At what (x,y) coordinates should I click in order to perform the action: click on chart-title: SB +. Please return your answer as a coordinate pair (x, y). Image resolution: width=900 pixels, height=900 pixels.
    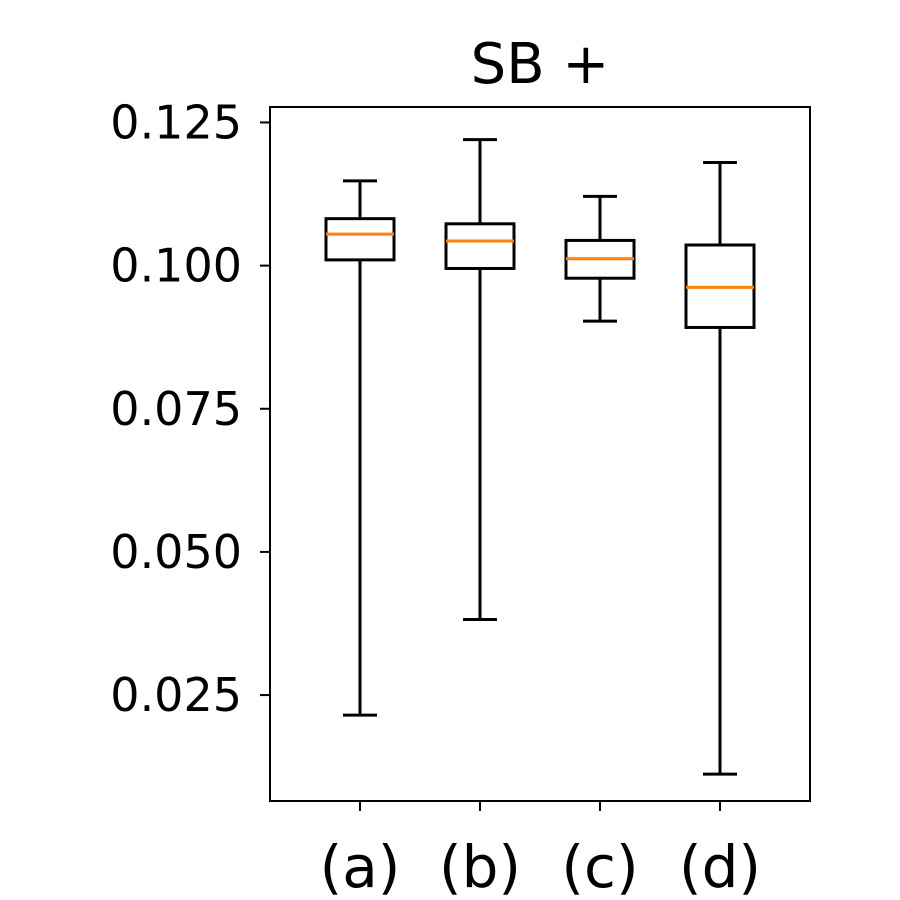
    Looking at the image, I should click on (540, 64).